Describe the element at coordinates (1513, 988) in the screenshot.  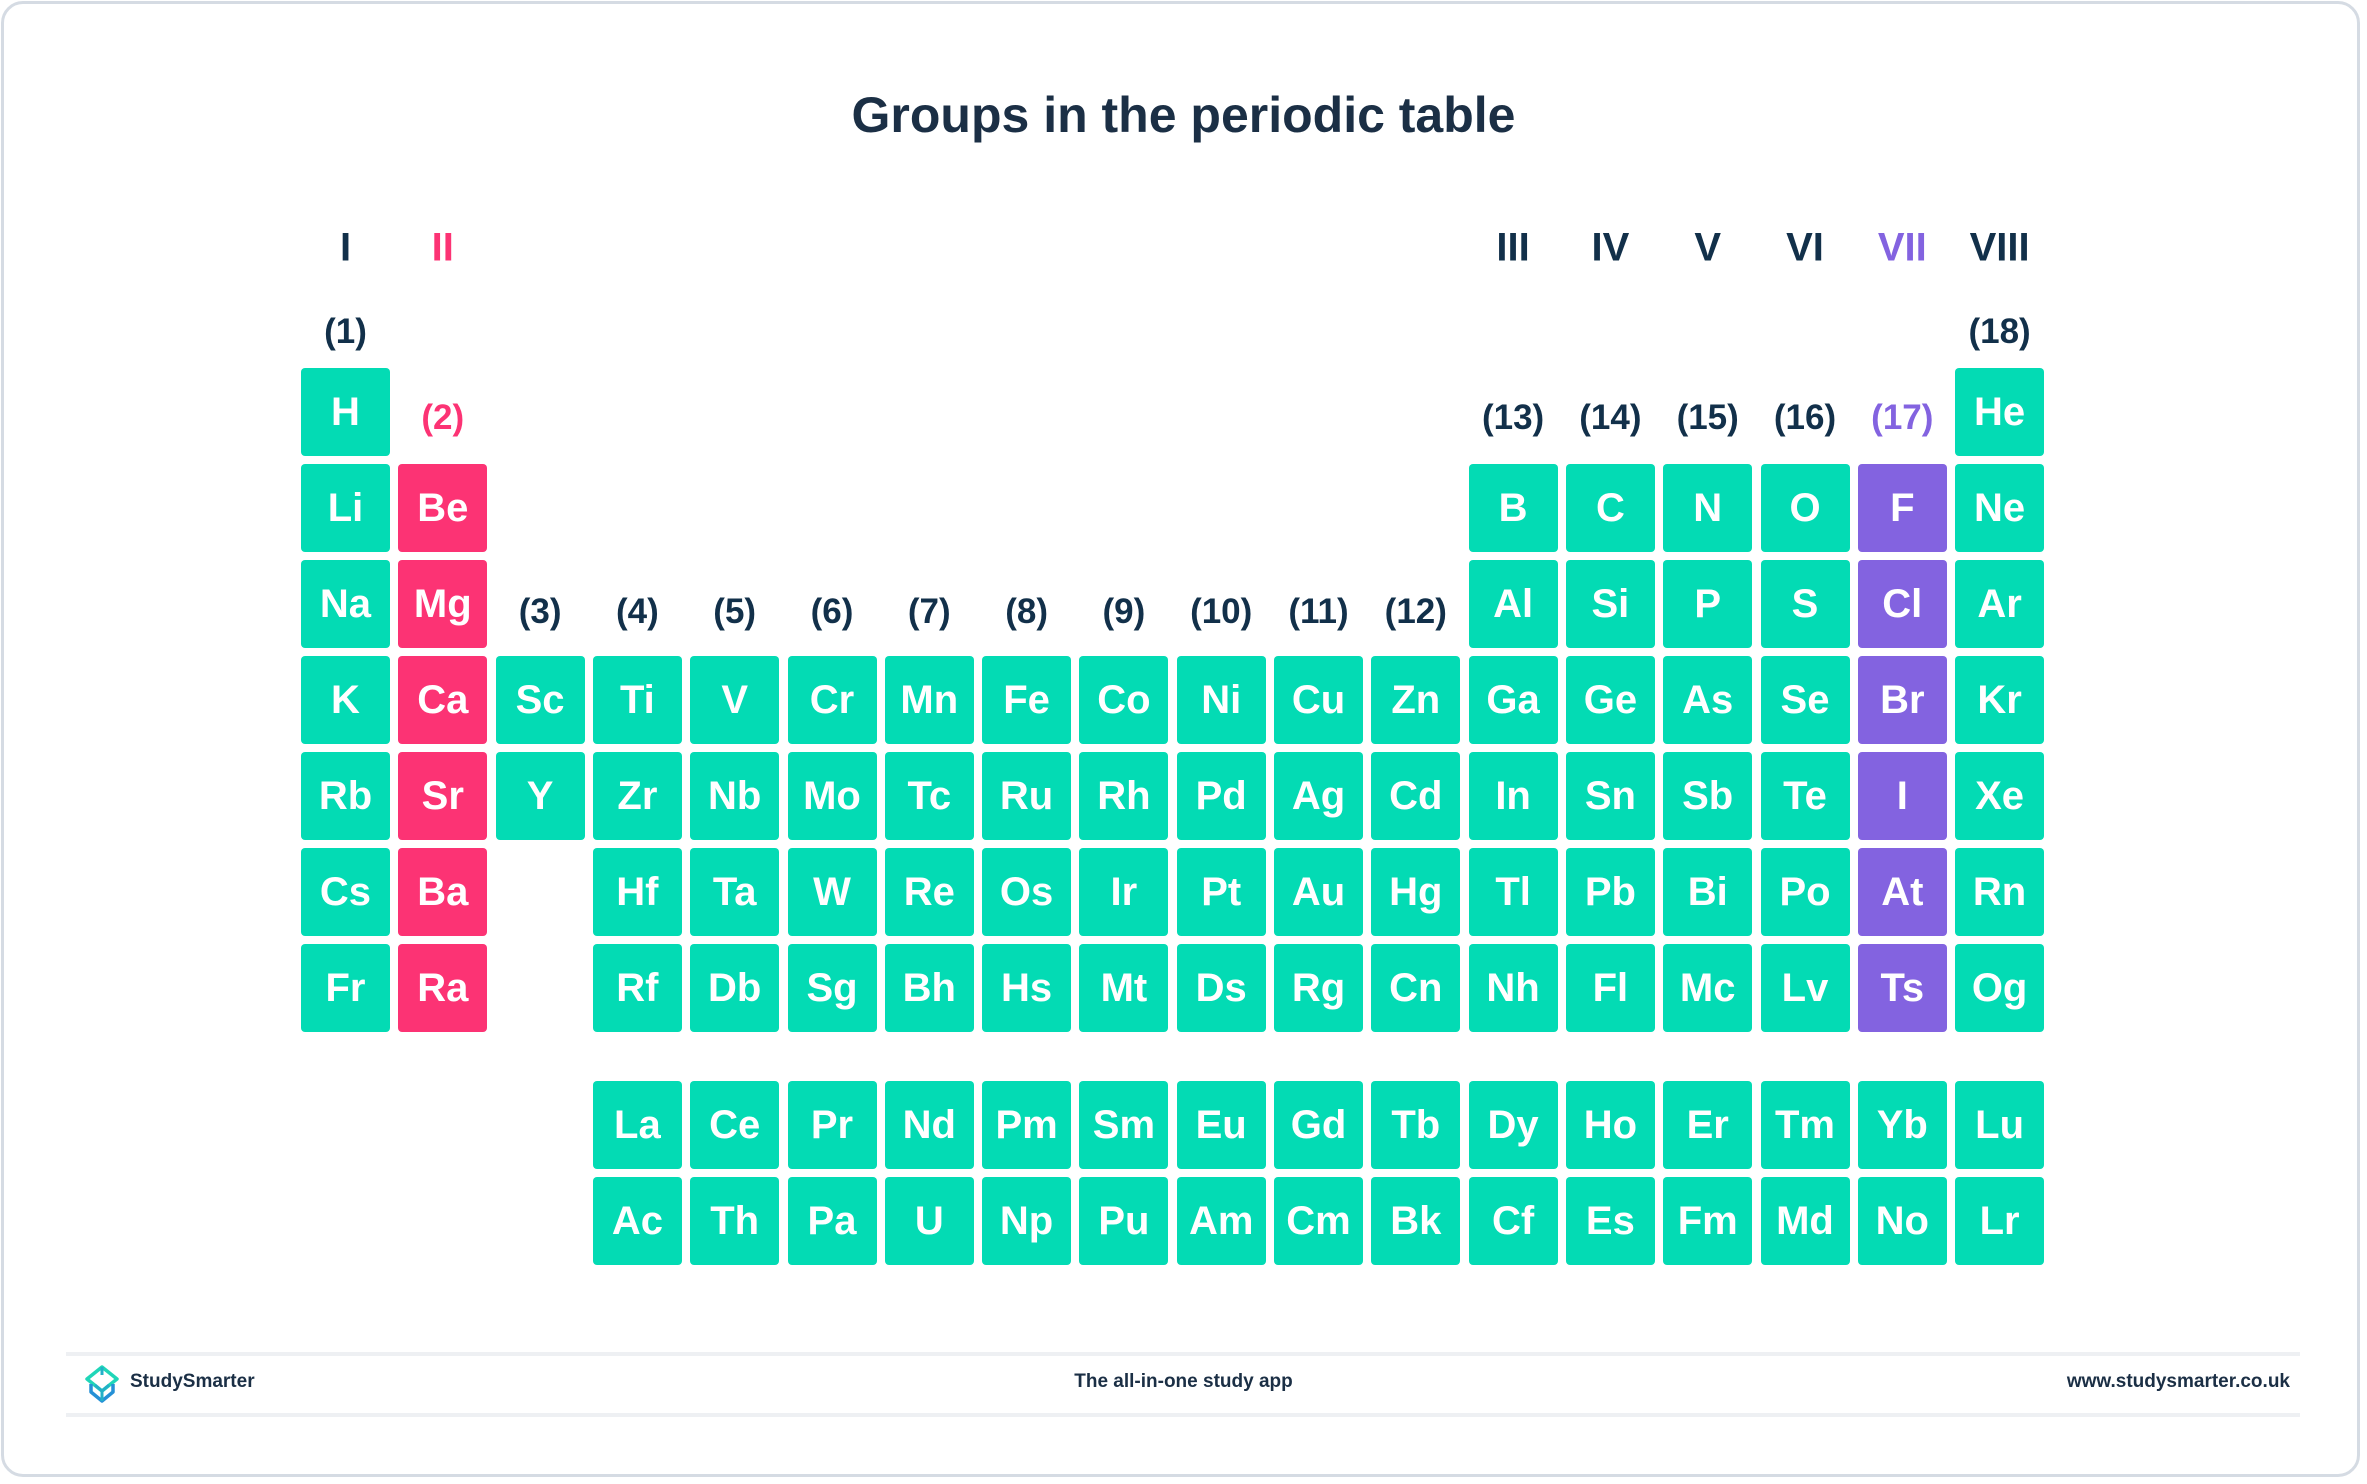
I see `element-nh: Nh` at that location.